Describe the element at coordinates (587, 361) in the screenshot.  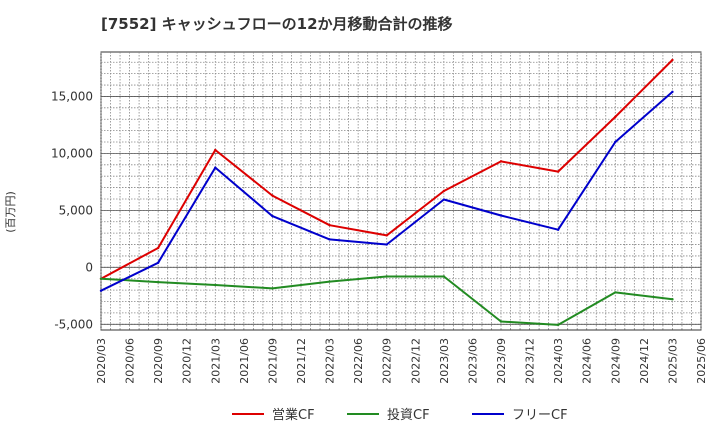
I see `x-tick-label: 2024/06` at that location.